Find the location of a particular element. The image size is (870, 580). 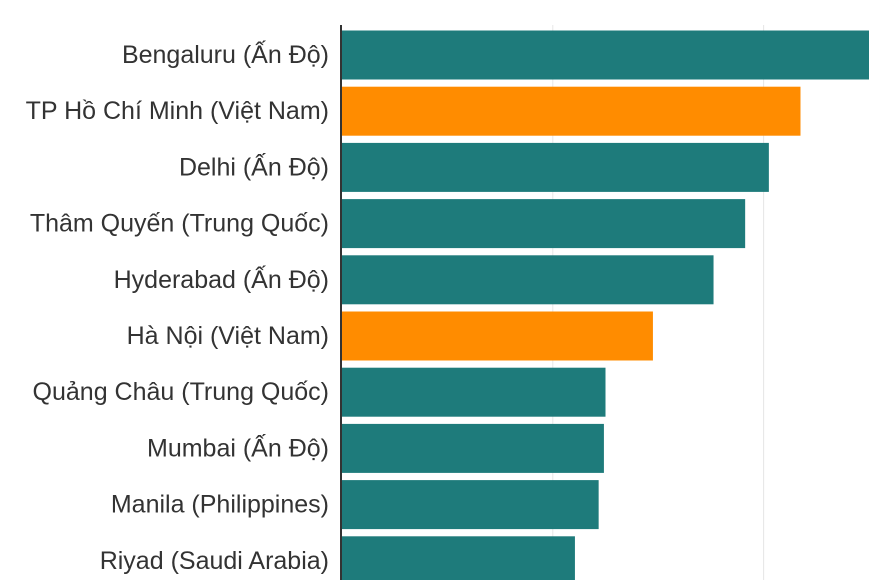

category-label-3: Delhi (Ấn Độ) is located at coordinates (254, 166).